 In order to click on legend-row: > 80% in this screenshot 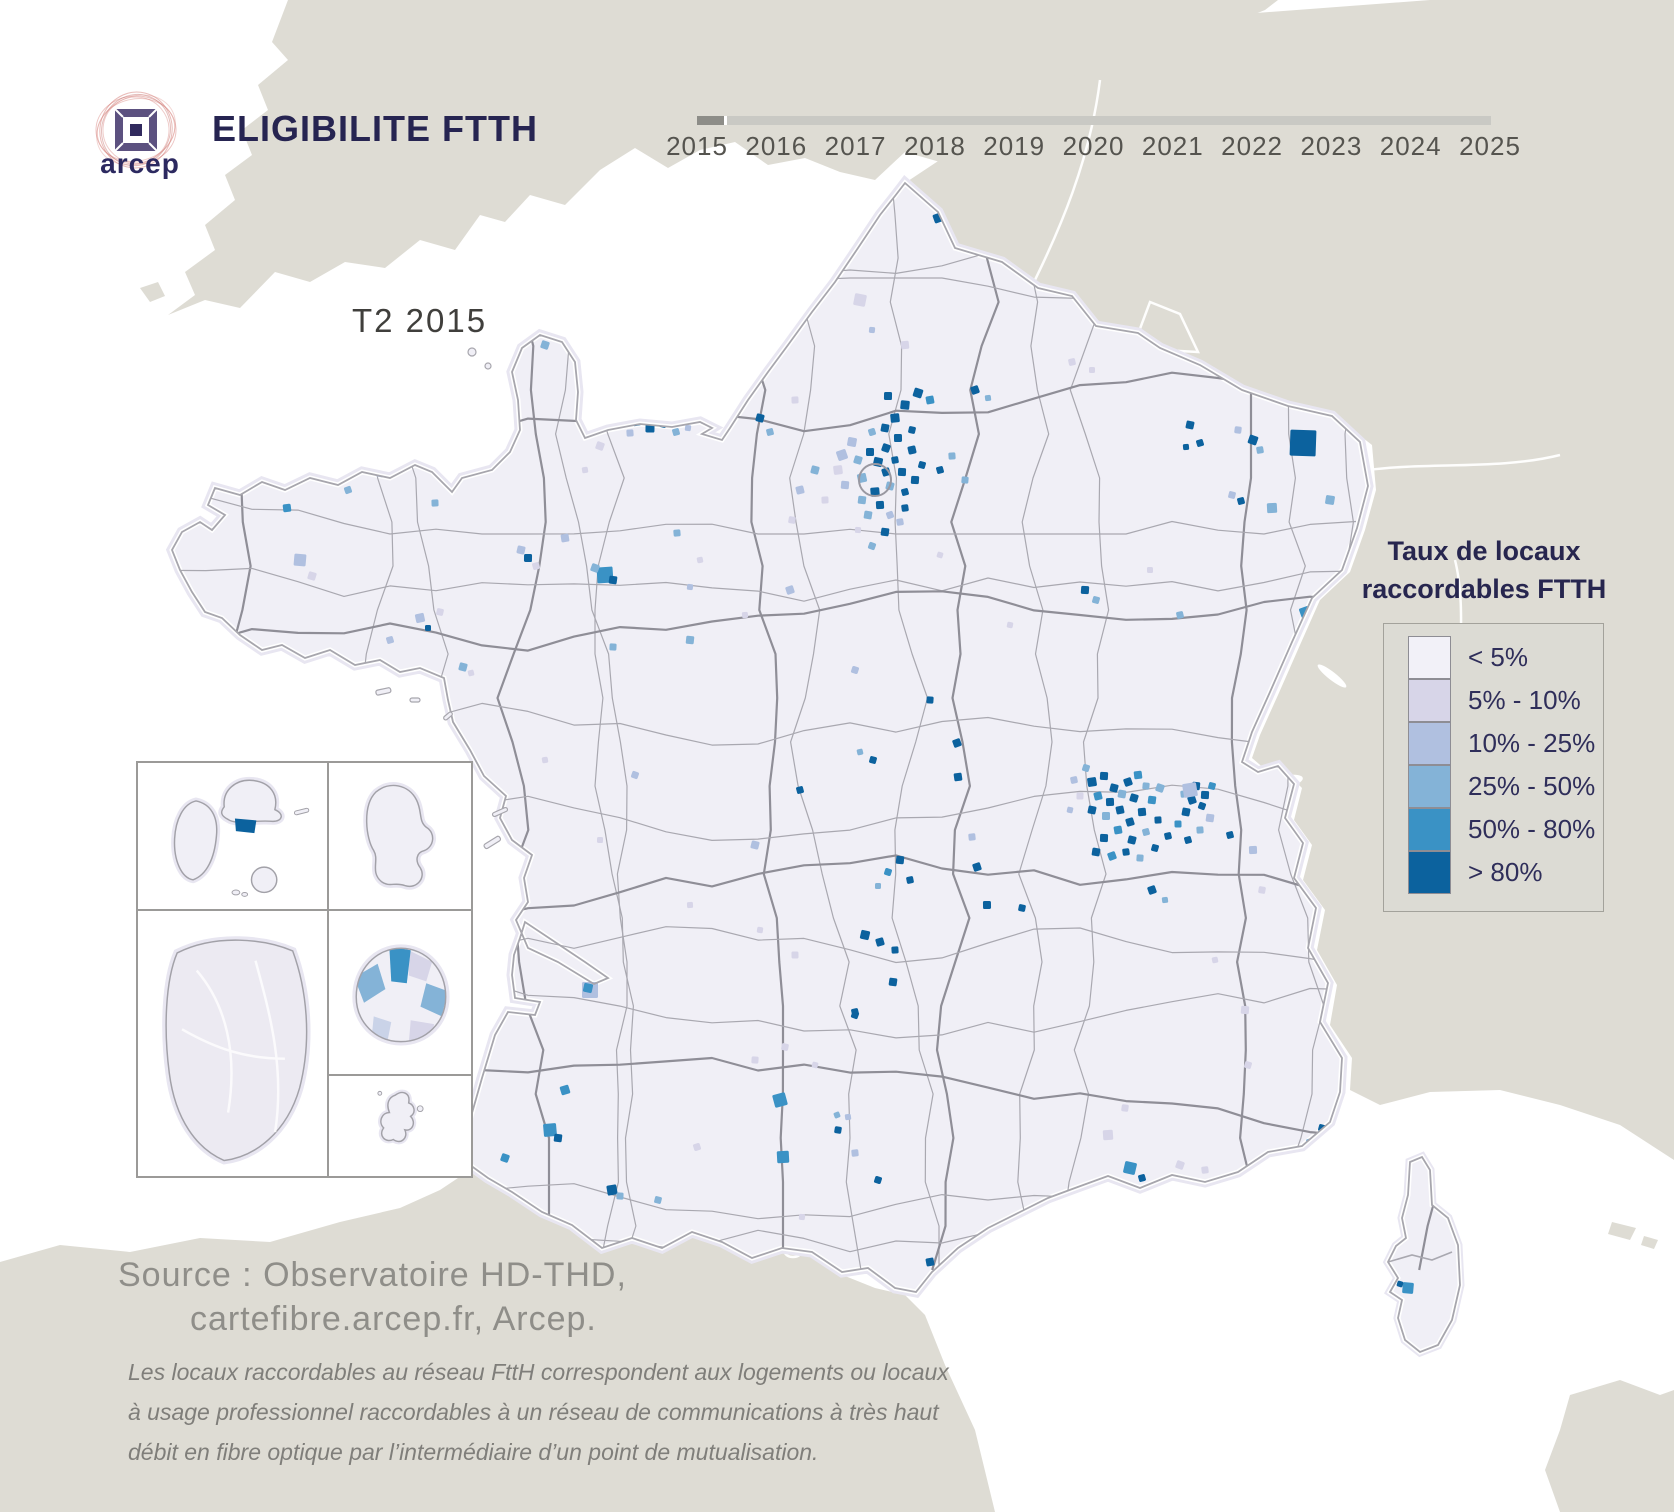, I will do `click(1505, 872)`.